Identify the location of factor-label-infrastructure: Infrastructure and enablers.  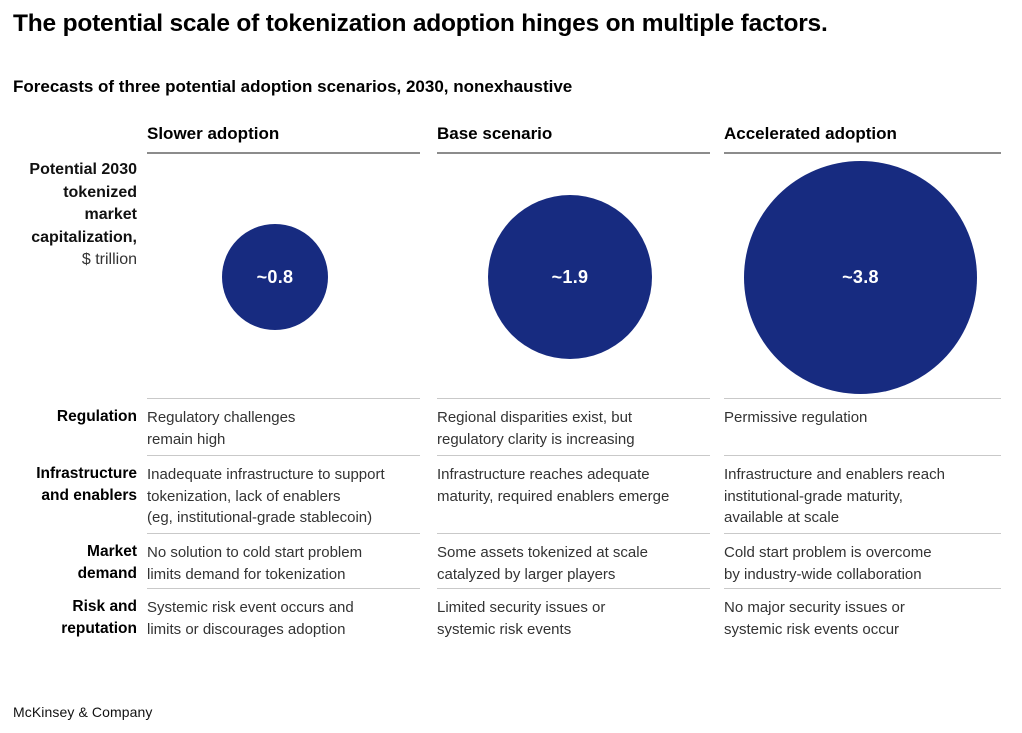
(86, 484).